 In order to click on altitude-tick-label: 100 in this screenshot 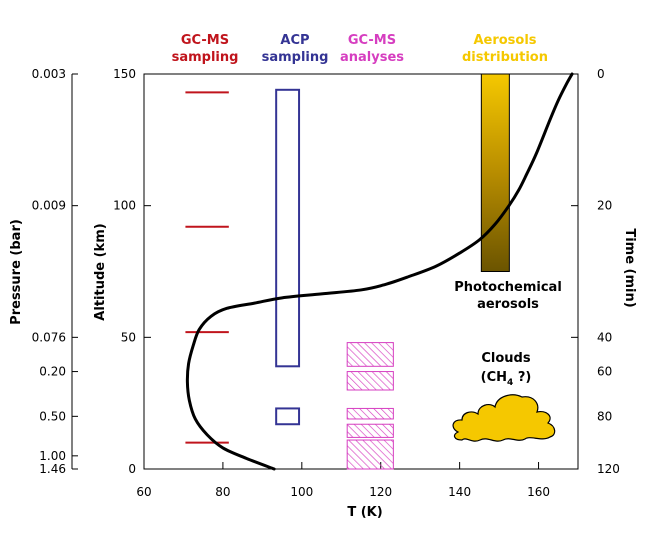, I will do `click(124, 206)`.